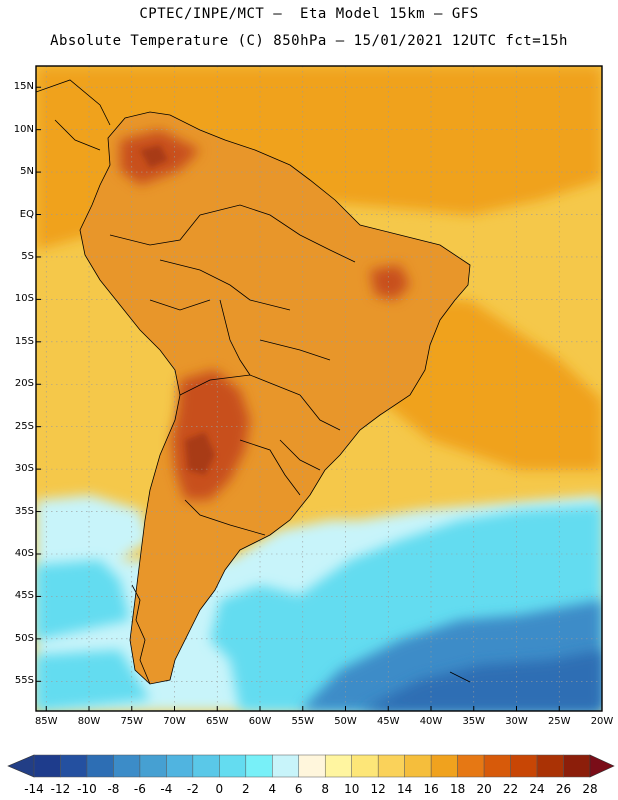 The width and height of the screenshot is (618, 800). I want to click on longitude-label: 30W, so click(516, 721).